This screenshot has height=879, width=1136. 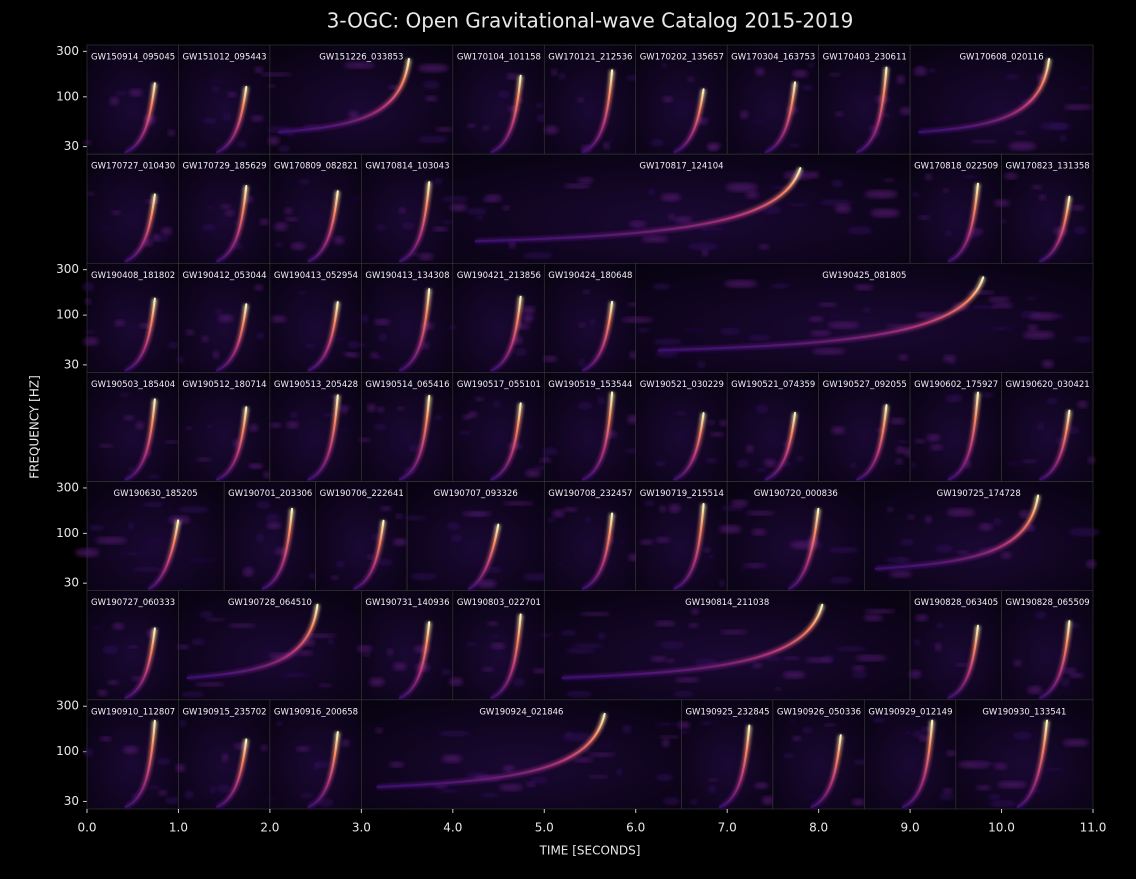 What do you see at coordinates (955, 208) in the screenshot?
I see `panel: GW170818_022509` at bounding box center [955, 208].